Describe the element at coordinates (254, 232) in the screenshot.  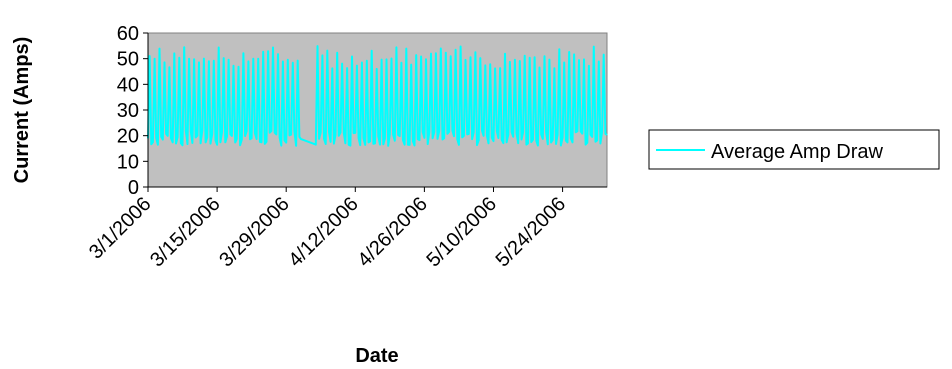
I see `x-tick-label: 3/29/2006` at that location.